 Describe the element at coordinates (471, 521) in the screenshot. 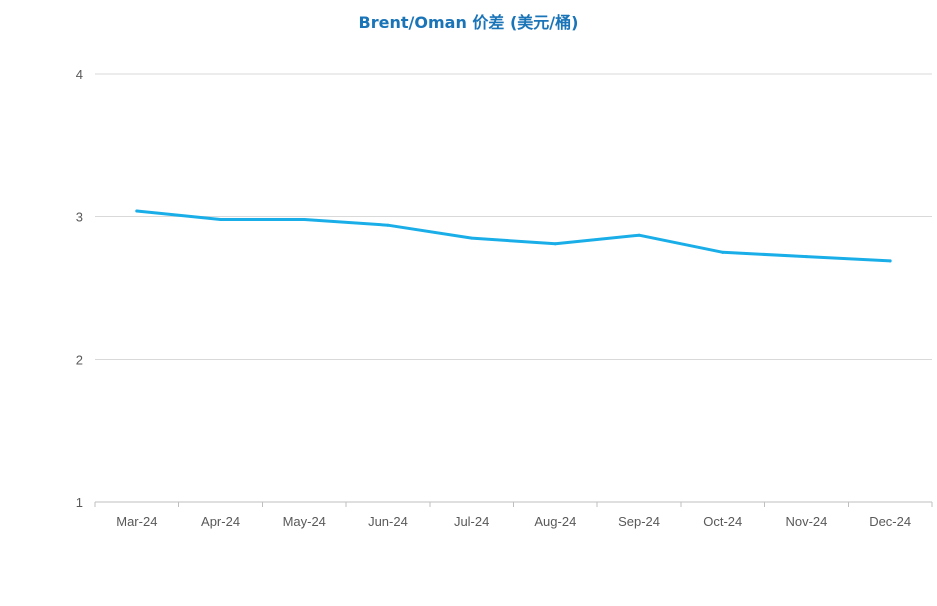

I see `x-tick-label: Jul-24` at that location.